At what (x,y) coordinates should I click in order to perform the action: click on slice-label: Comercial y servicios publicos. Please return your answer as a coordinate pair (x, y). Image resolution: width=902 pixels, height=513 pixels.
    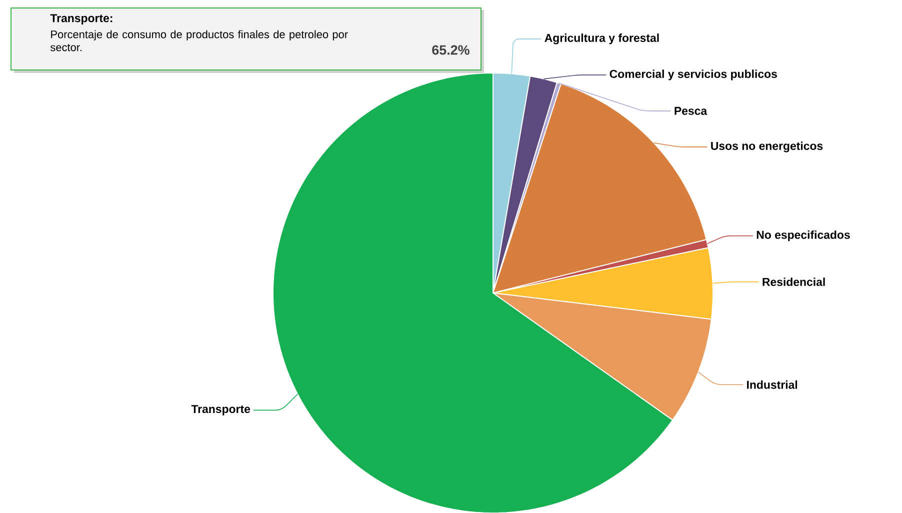
    Looking at the image, I should click on (693, 74).